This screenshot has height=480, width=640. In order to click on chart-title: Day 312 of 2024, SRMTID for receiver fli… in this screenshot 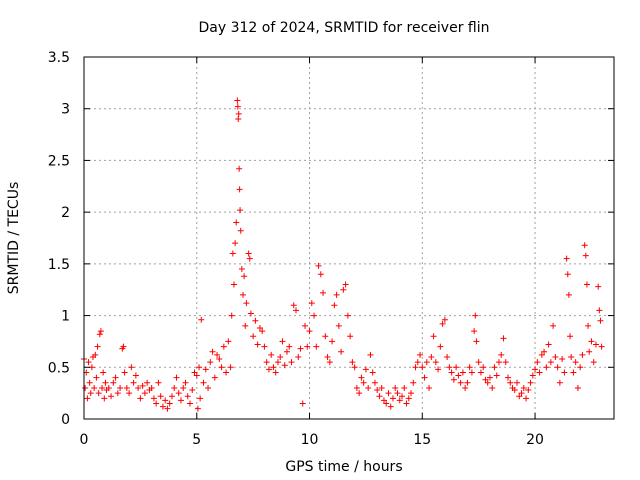, I will do `click(344, 28)`.